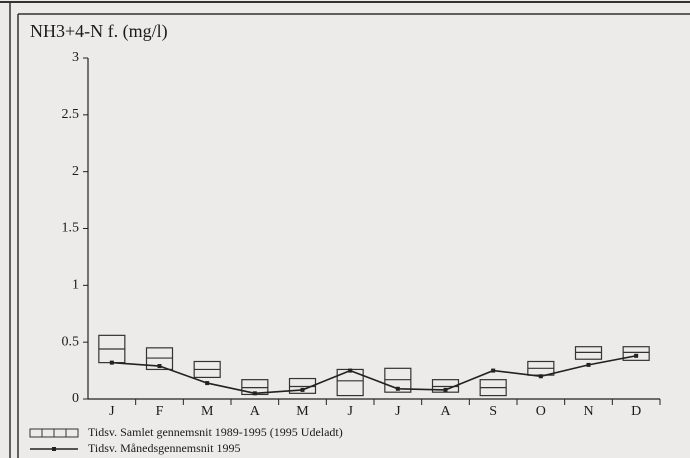 The width and height of the screenshot is (690, 458). I want to click on legend-label: Tidsv. Månedsgennemsnit 1995, so click(164, 448).